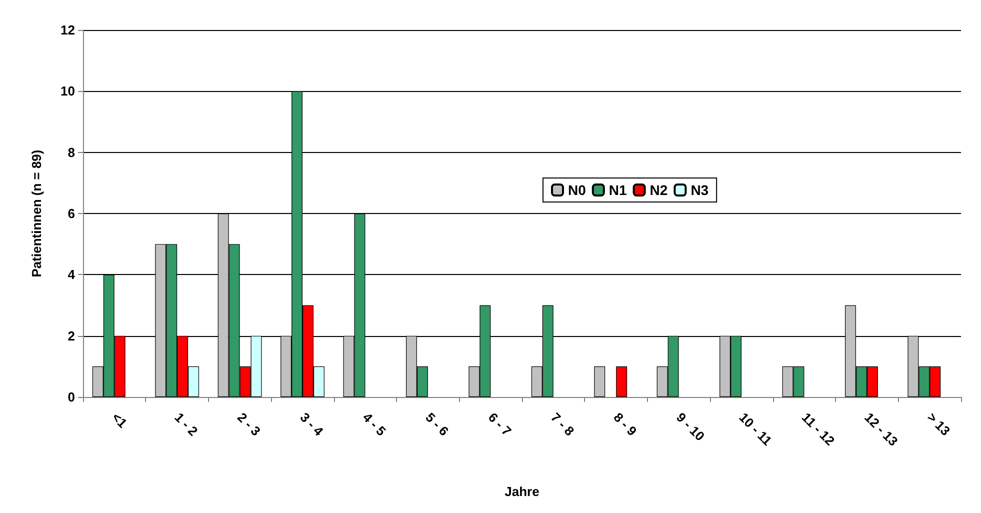  What do you see at coordinates (699, 190) in the screenshot?
I see `legend-label: N3` at bounding box center [699, 190].